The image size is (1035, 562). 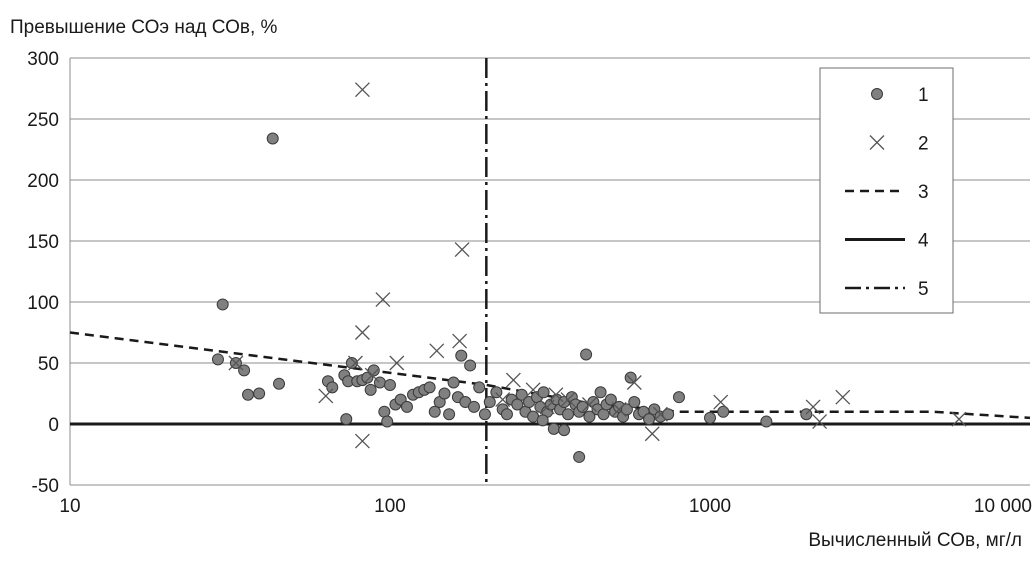 I want to click on y-tick-label: 100, so click(x=43, y=303).